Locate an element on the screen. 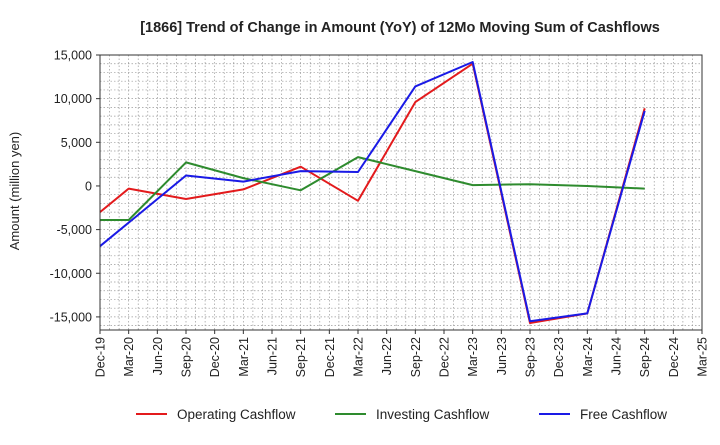 The width and height of the screenshot is (720, 445). series-line-investing-cashflow is located at coordinates (372, 188).